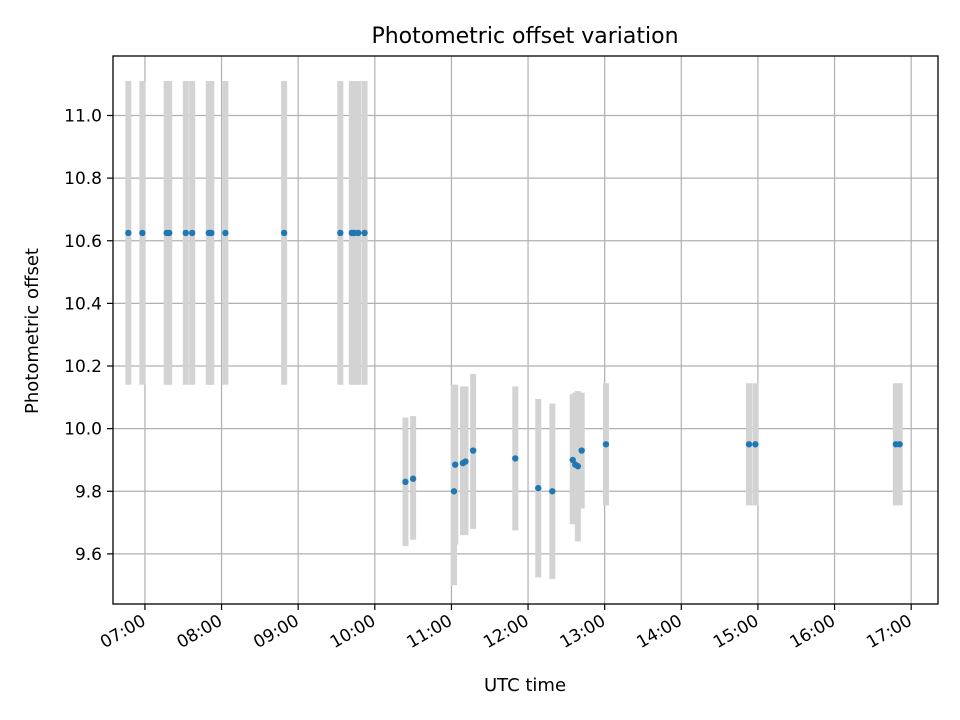 The width and height of the screenshot is (960, 720). What do you see at coordinates (88, 555) in the screenshot?
I see `y-tick-label: 9.6` at bounding box center [88, 555].